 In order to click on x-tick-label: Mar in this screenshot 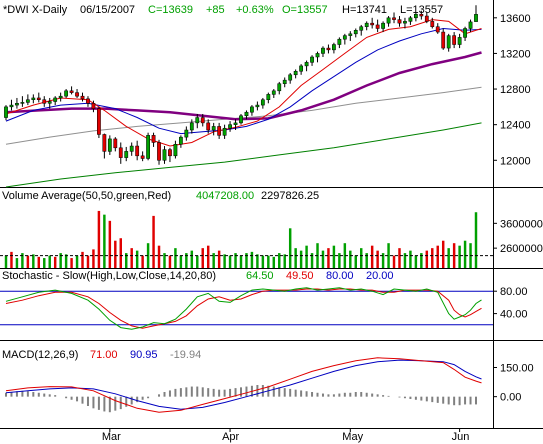, I will do `click(111, 437)`.